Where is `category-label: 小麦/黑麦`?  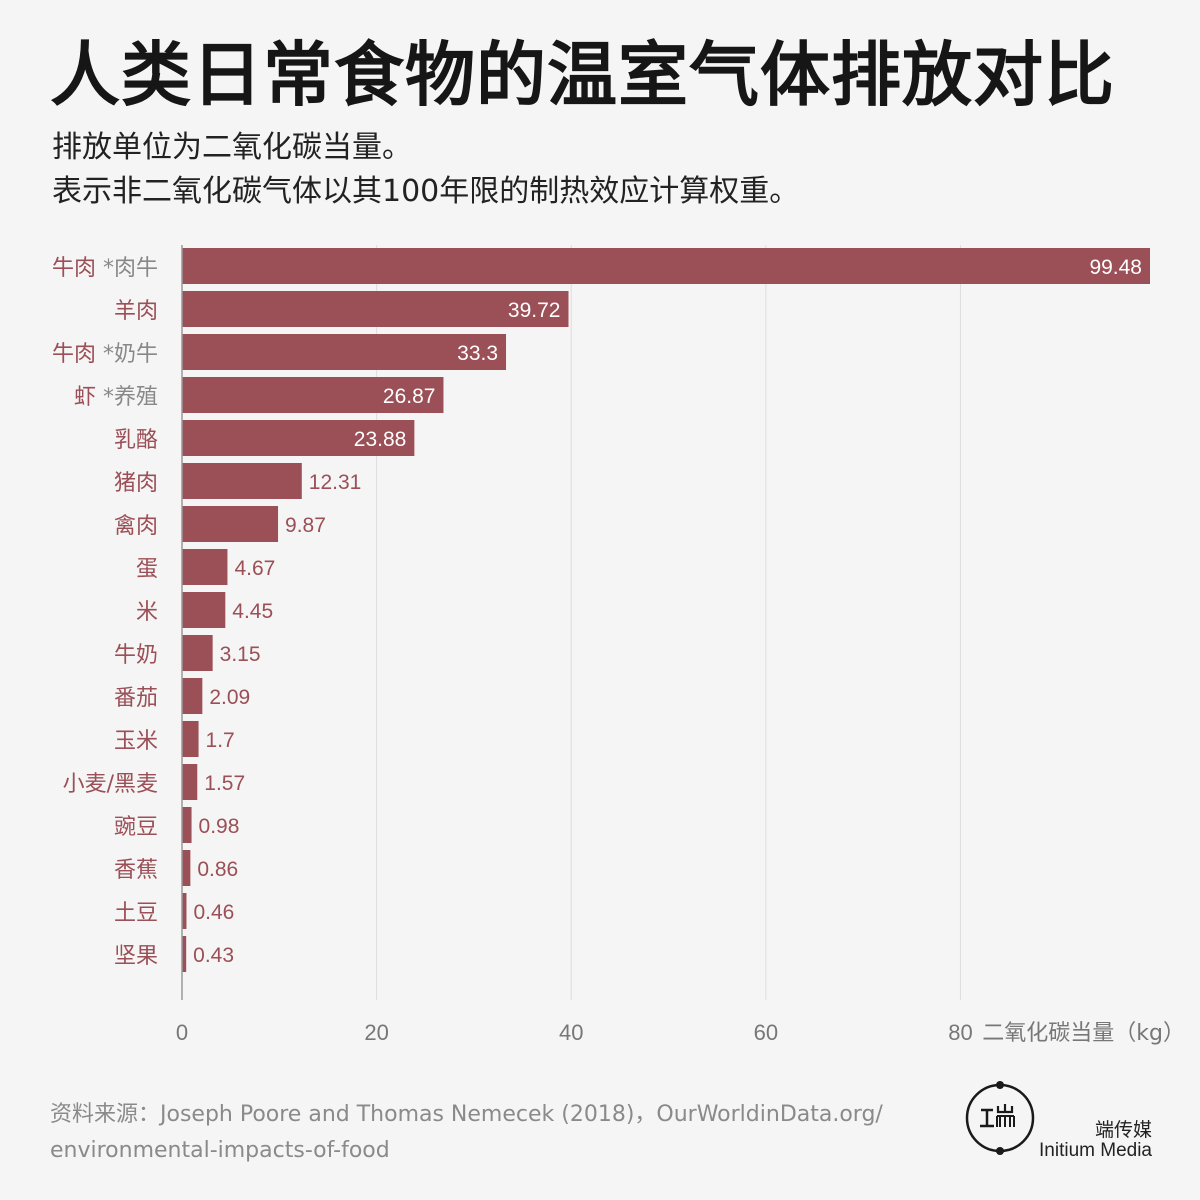 category-label: 小麦/黑麦 is located at coordinates (110, 784).